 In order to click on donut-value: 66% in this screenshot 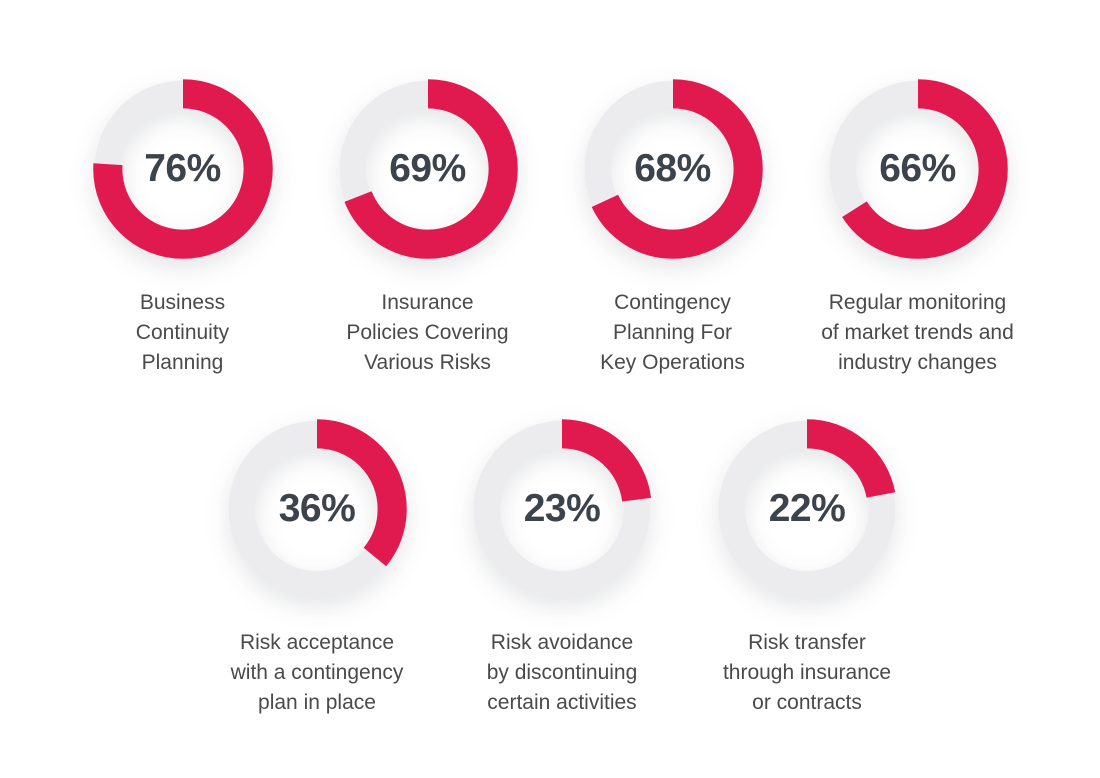, I will do `click(917, 168)`.